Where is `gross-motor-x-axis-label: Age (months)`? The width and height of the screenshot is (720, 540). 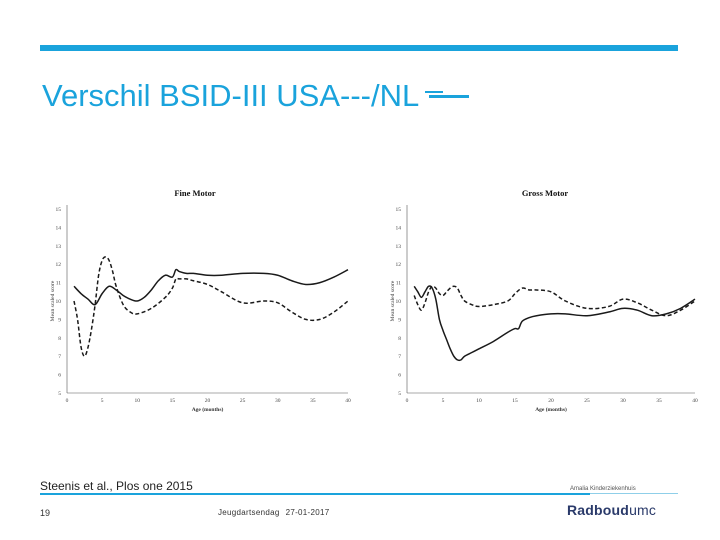 gross-motor-x-axis-label: Age (months) is located at coordinates (551, 409).